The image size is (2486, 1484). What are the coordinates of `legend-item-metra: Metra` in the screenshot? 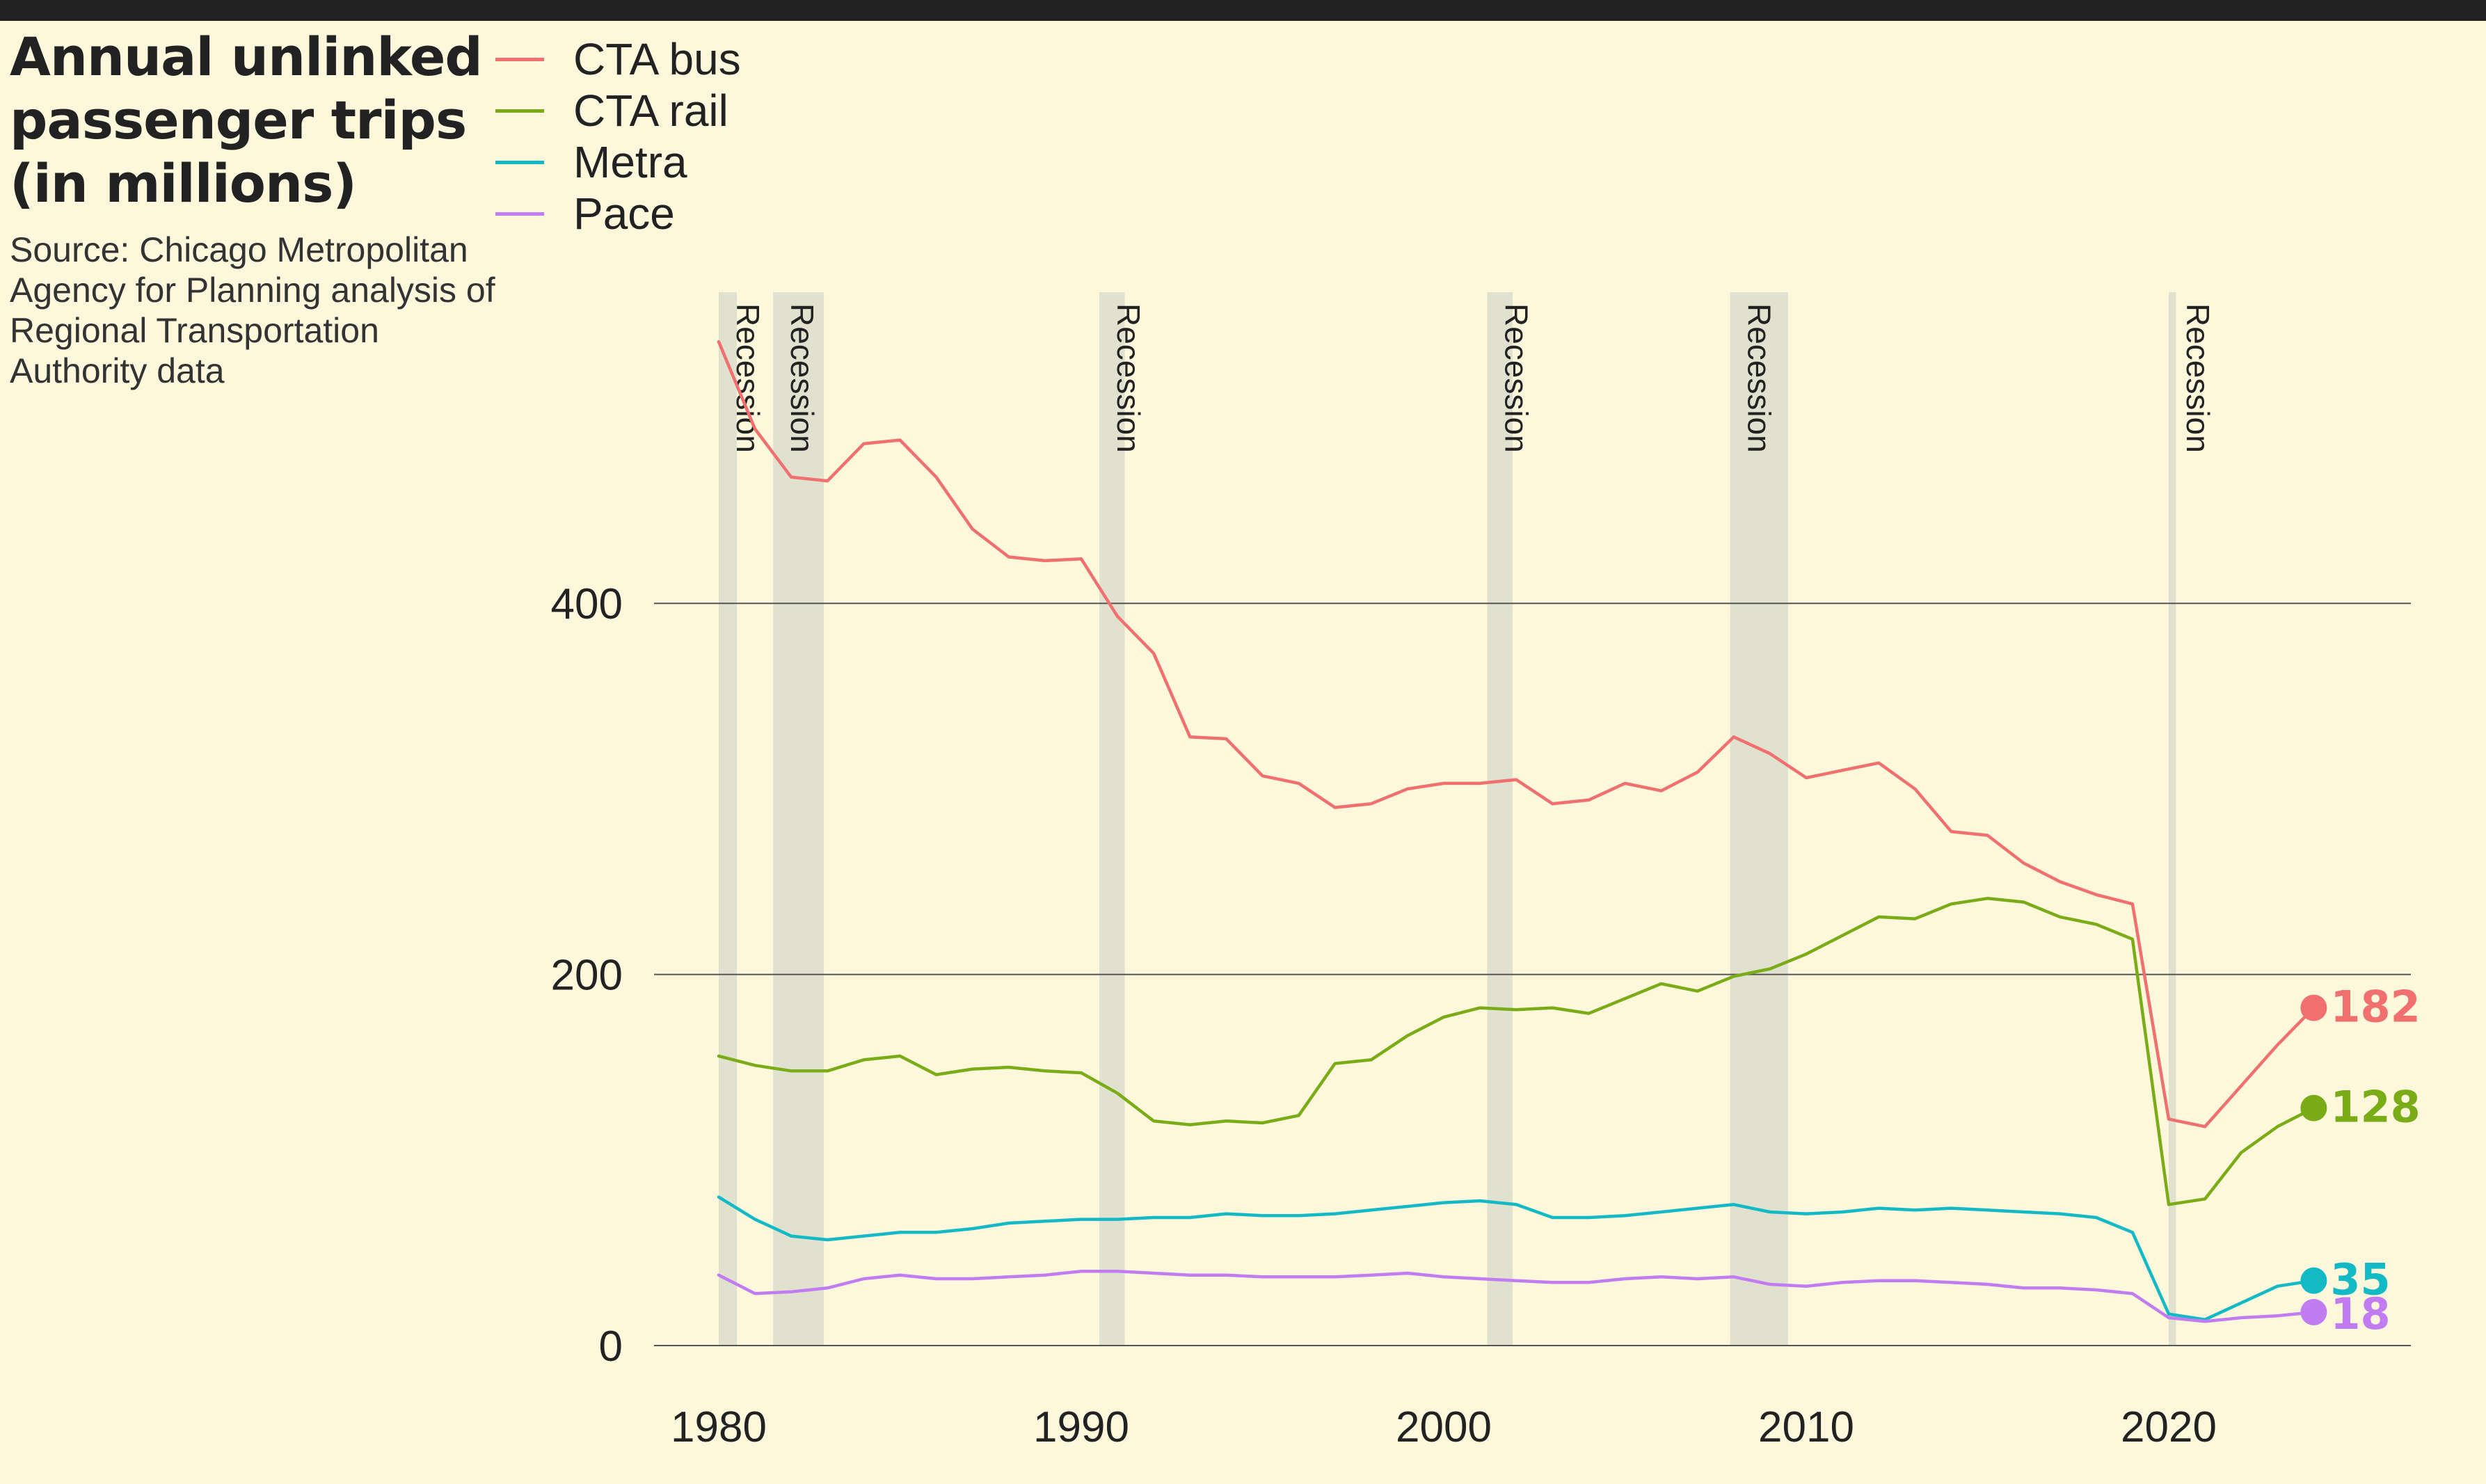 It's located at (618, 162).